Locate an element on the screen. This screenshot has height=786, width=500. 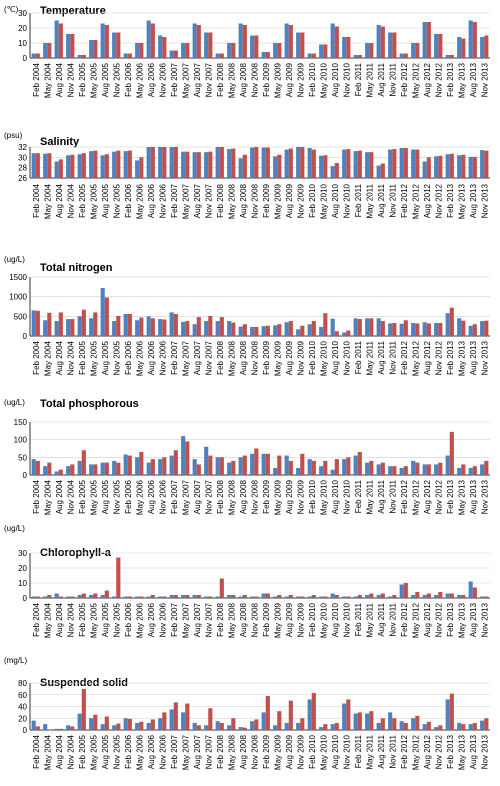
chart-4-x-tick-label: May 2010 is located at coordinates (323, 620).